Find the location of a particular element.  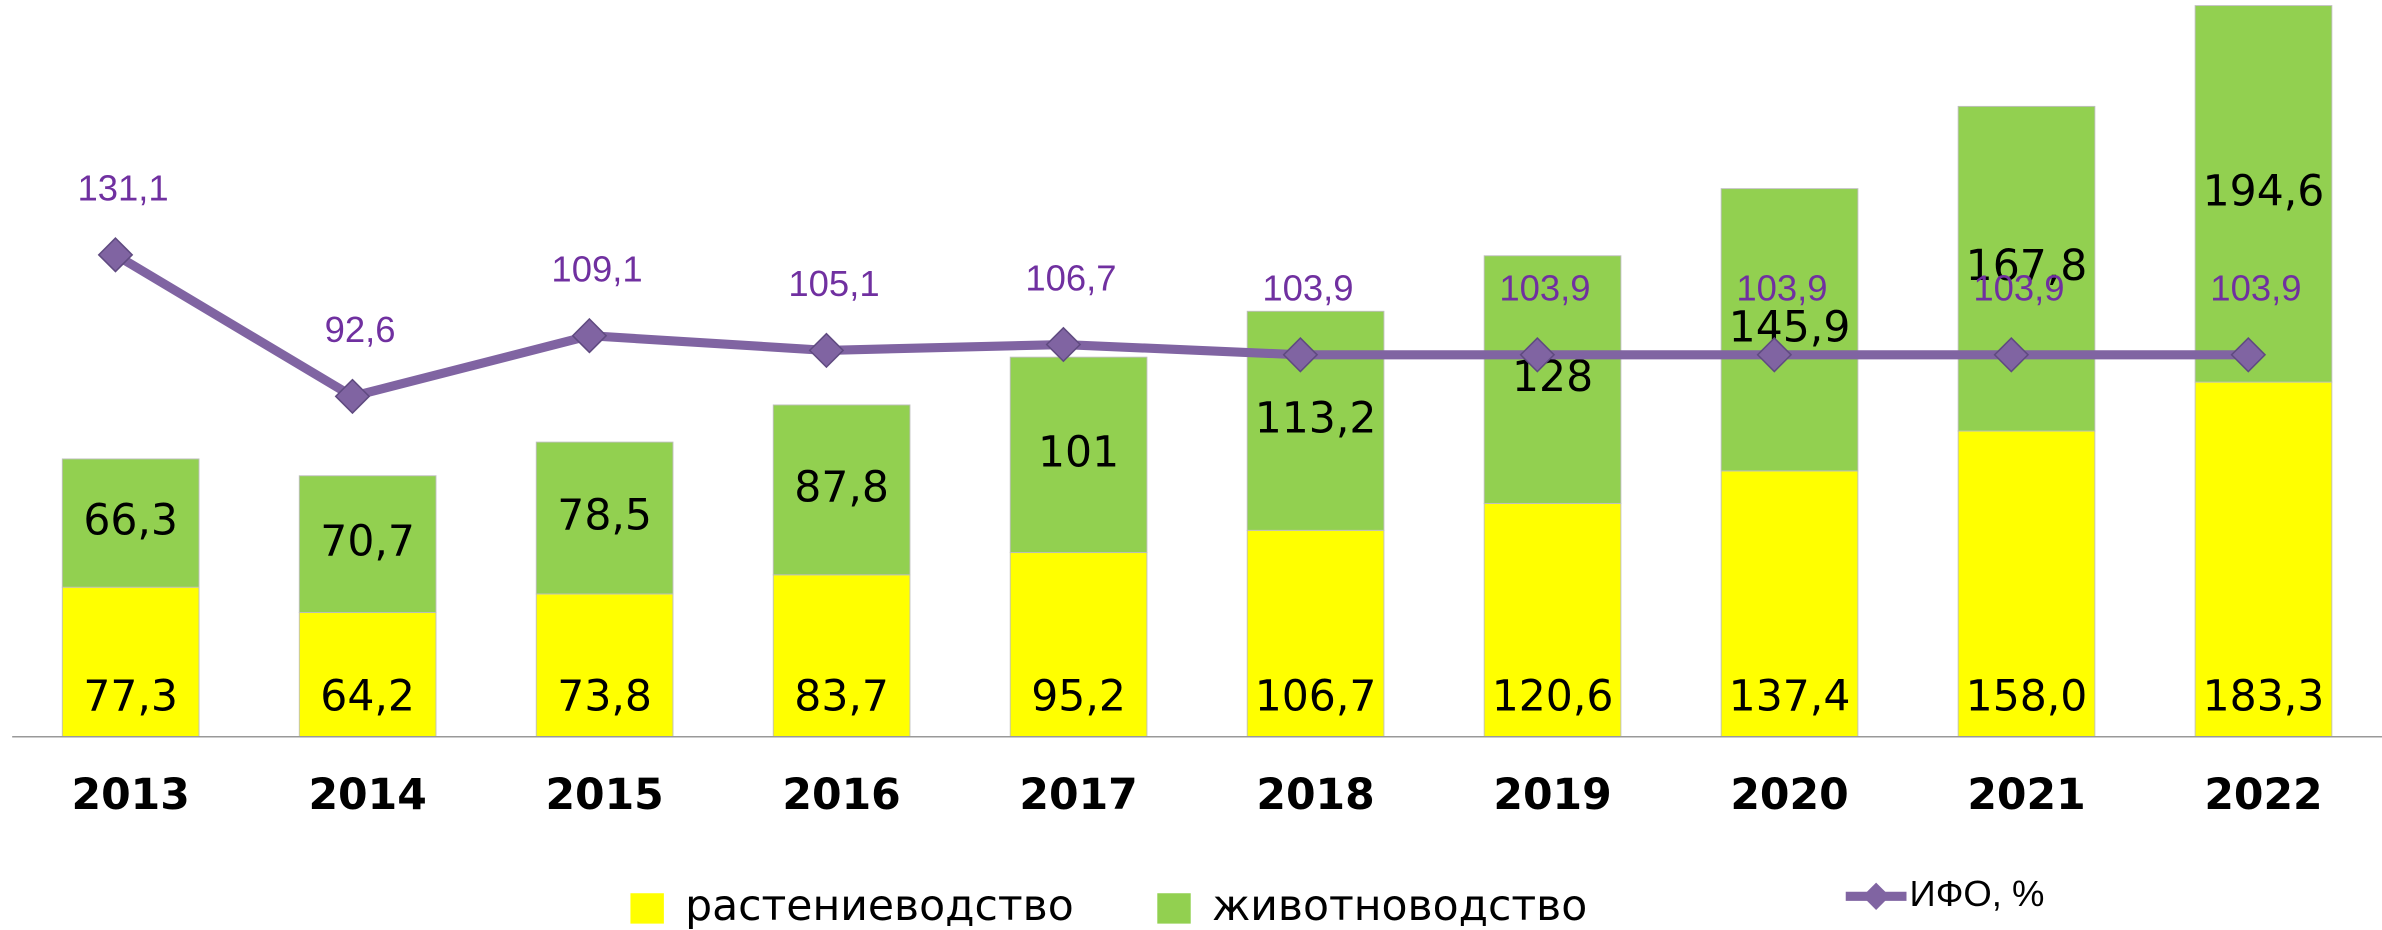

data-label: 145,9 is located at coordinates (1790, 327).